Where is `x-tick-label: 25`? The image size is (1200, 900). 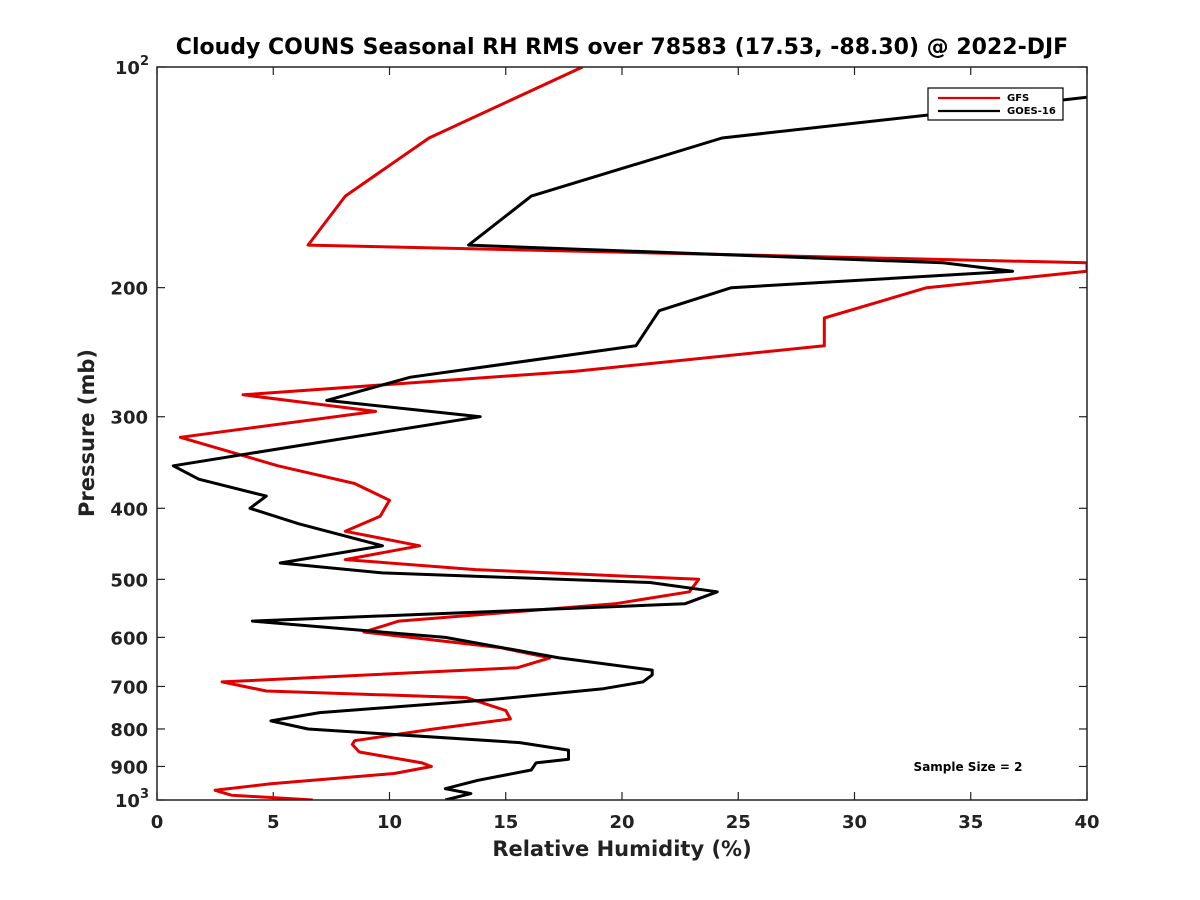
x-tick-label: 25 is located at coordinates (738, 822).